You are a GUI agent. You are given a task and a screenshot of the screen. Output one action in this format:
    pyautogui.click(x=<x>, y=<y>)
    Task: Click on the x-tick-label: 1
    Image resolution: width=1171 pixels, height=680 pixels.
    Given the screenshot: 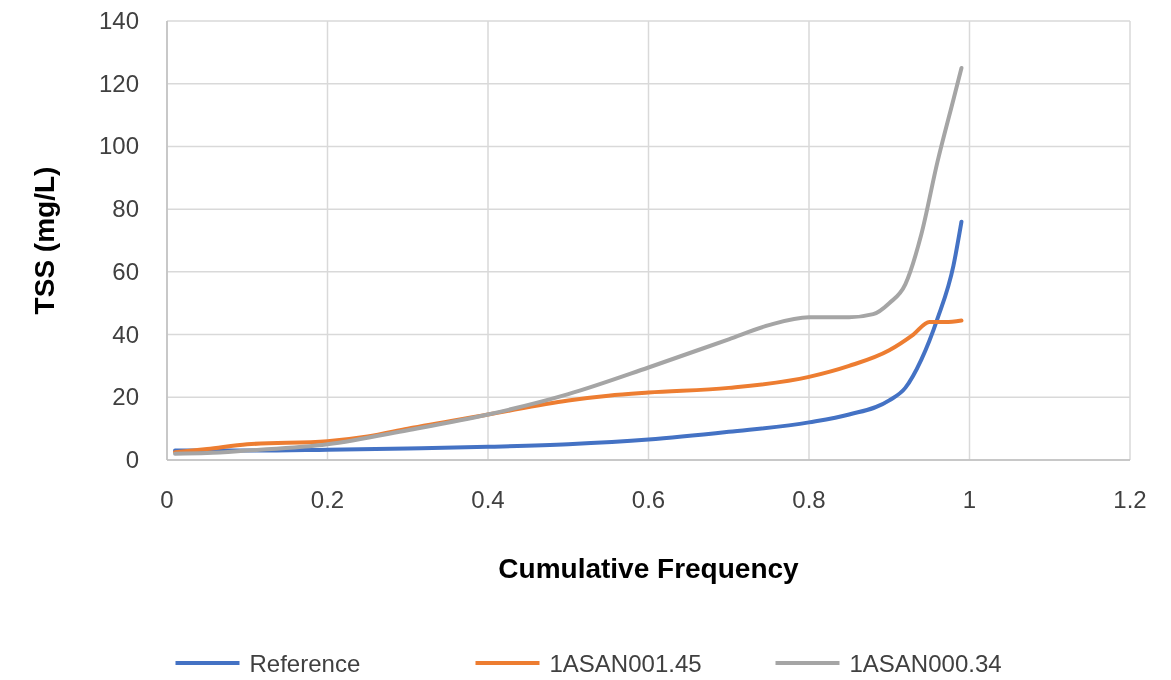 What is the action you would take?
    pyautogui.click(x=969, y=499)
    